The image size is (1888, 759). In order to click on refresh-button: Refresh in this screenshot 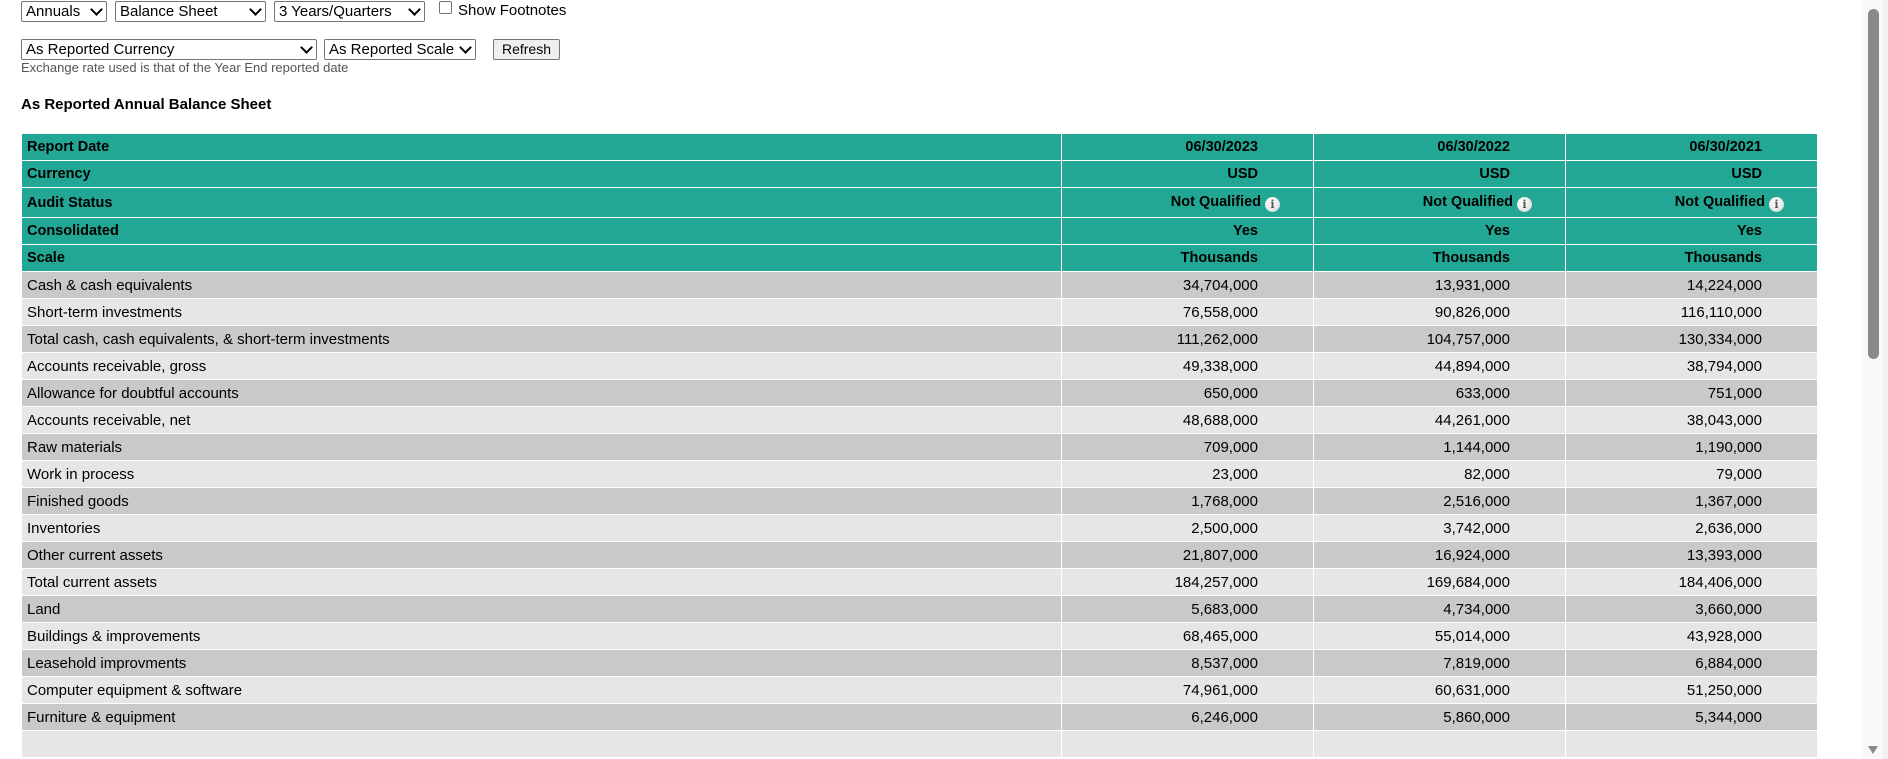, I will do `click(526, 49)`.